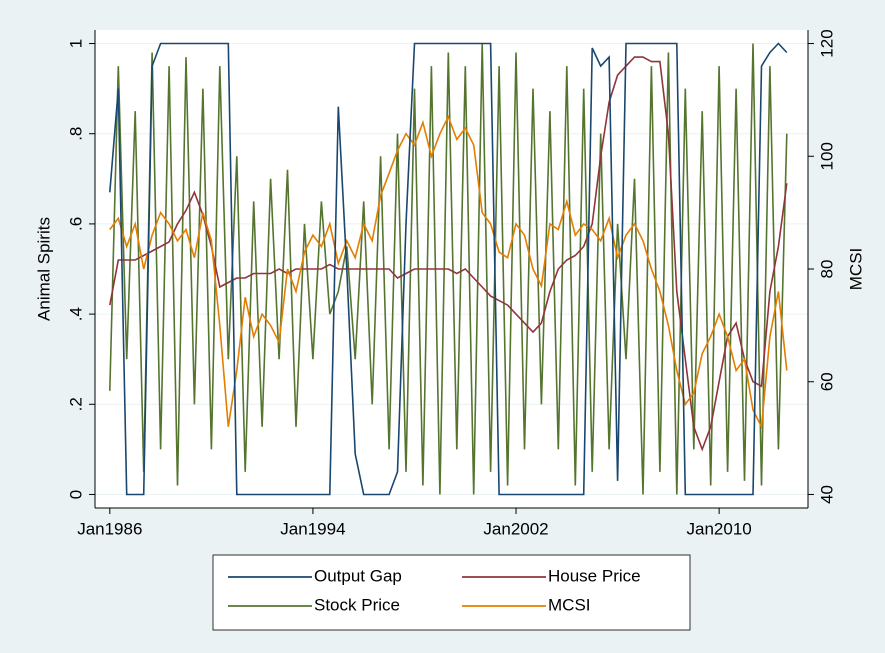 The image size is (885, 653). Describe the element at coordinates (719, 528) in the screenshot. I see `x-tick-label: Jan2010` at that location.